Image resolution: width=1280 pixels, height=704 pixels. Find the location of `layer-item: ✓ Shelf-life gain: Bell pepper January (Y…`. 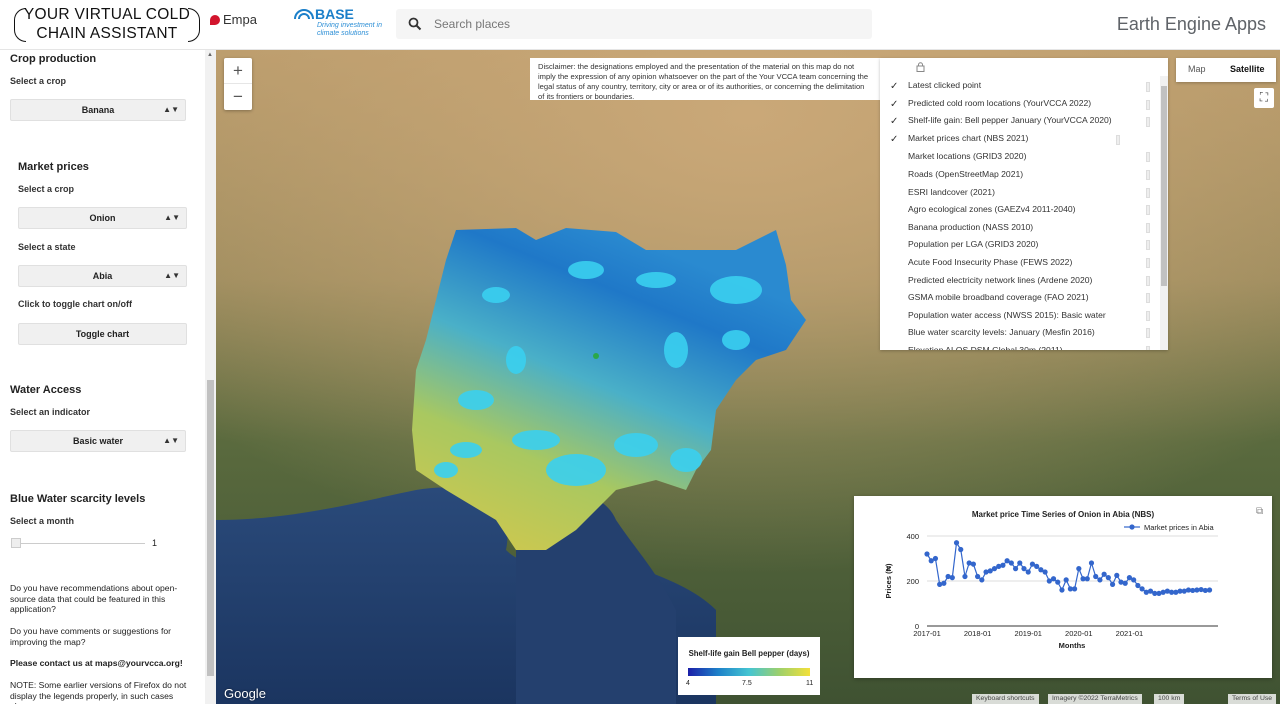

layer-item: ✓ Shelf-life gain: Bell pepper January (Y… is located at coordinates (1020, 122).